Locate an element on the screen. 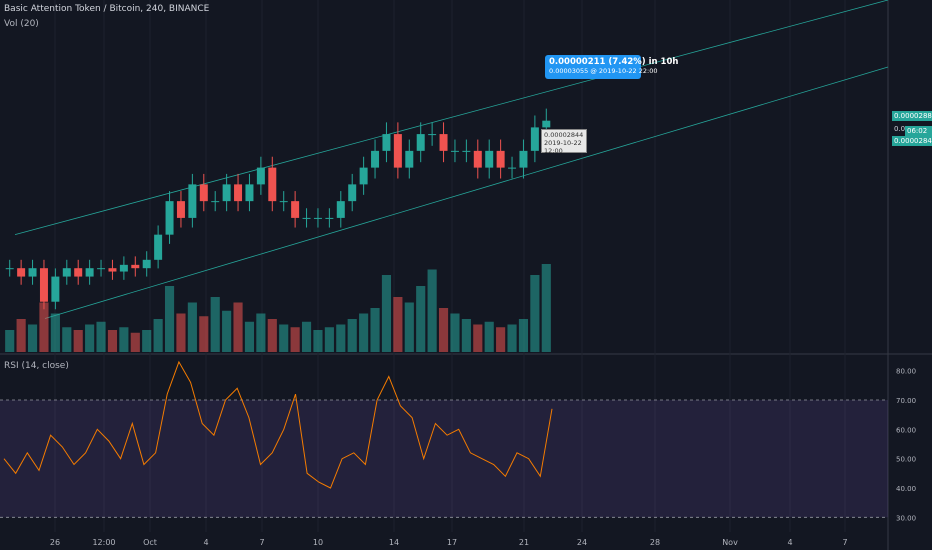 This screenshot has height=550, width=932. cursor-price: 0.00002844 is located at coordinates (564, 135).